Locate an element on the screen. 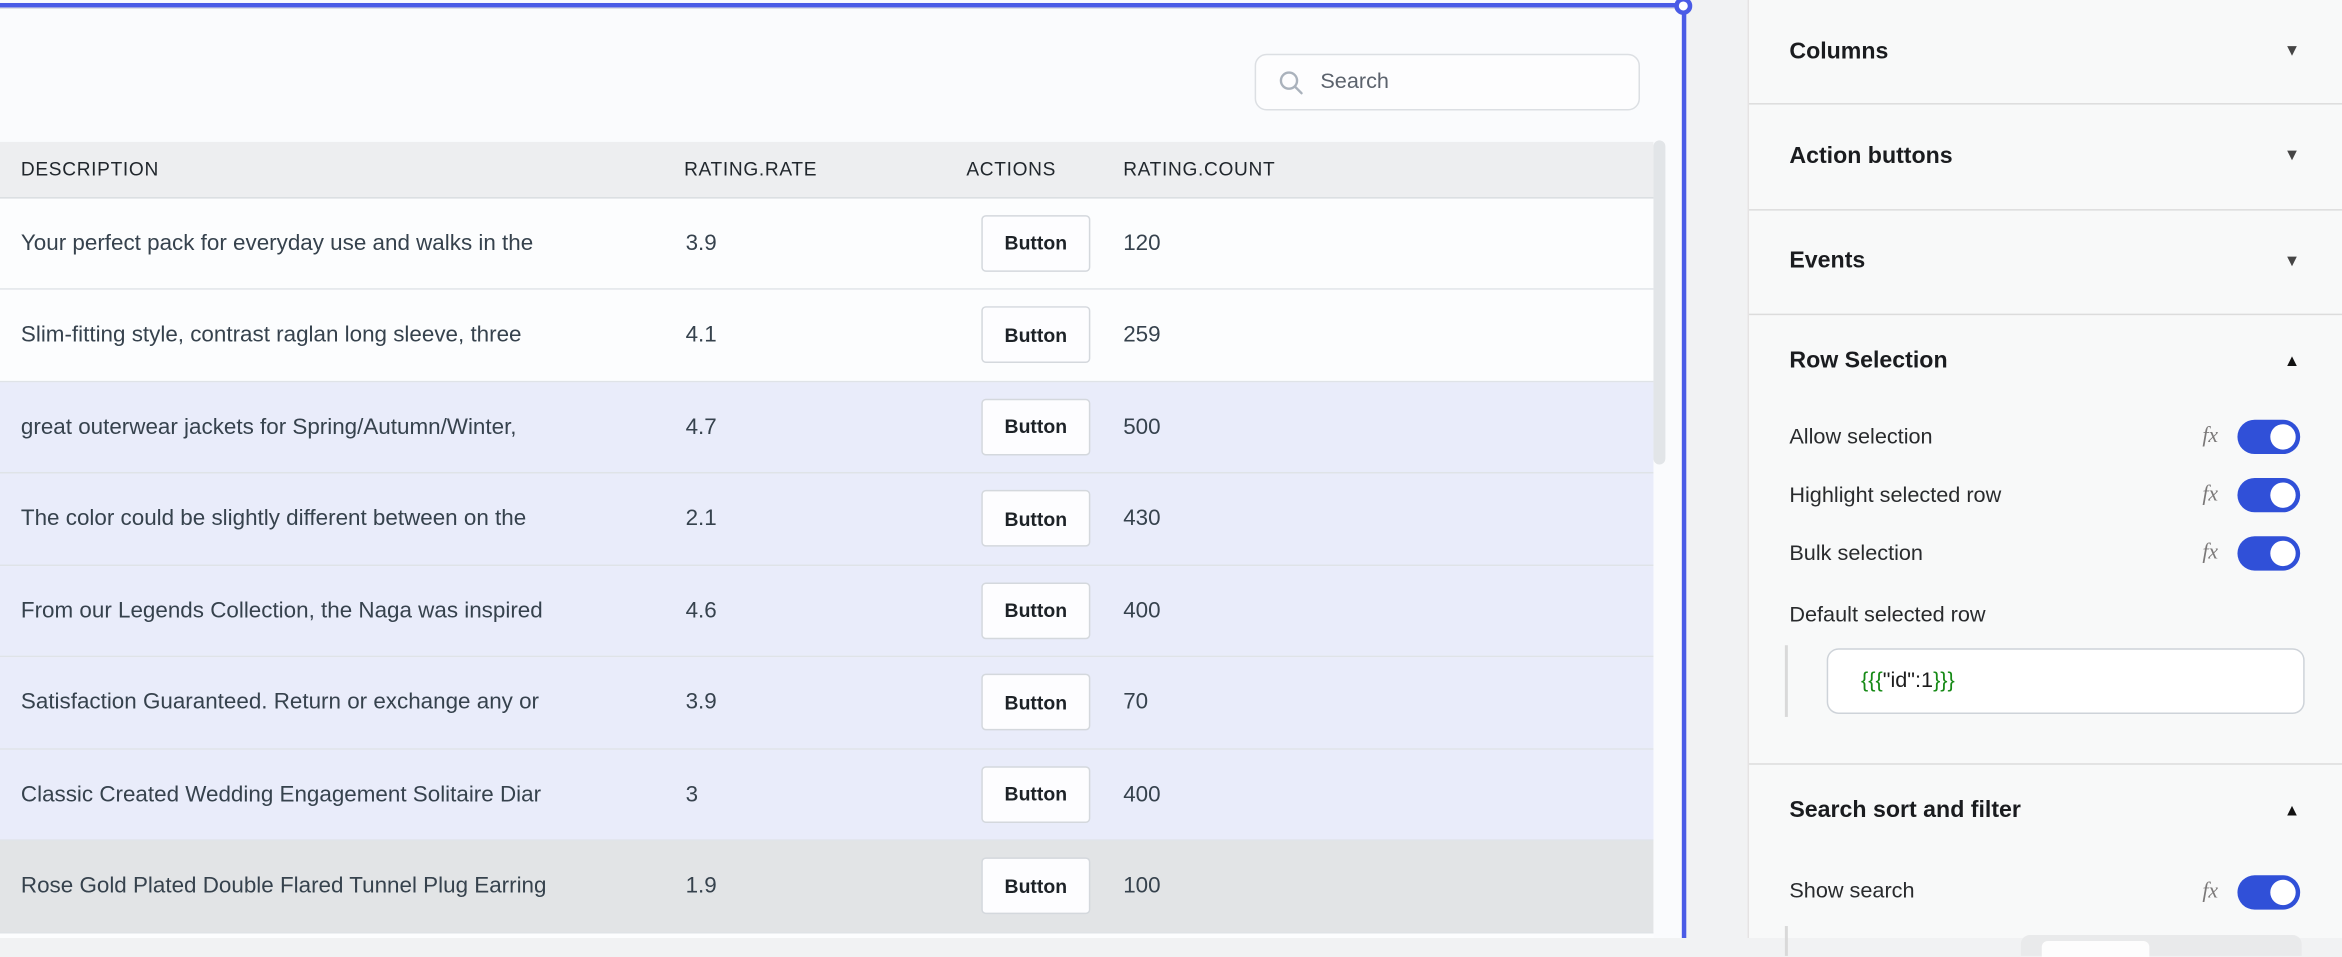 The height and width of the screenshot is (957, 2342). column-header-actions: ACTIONS is located at coordinates (1011, 169).